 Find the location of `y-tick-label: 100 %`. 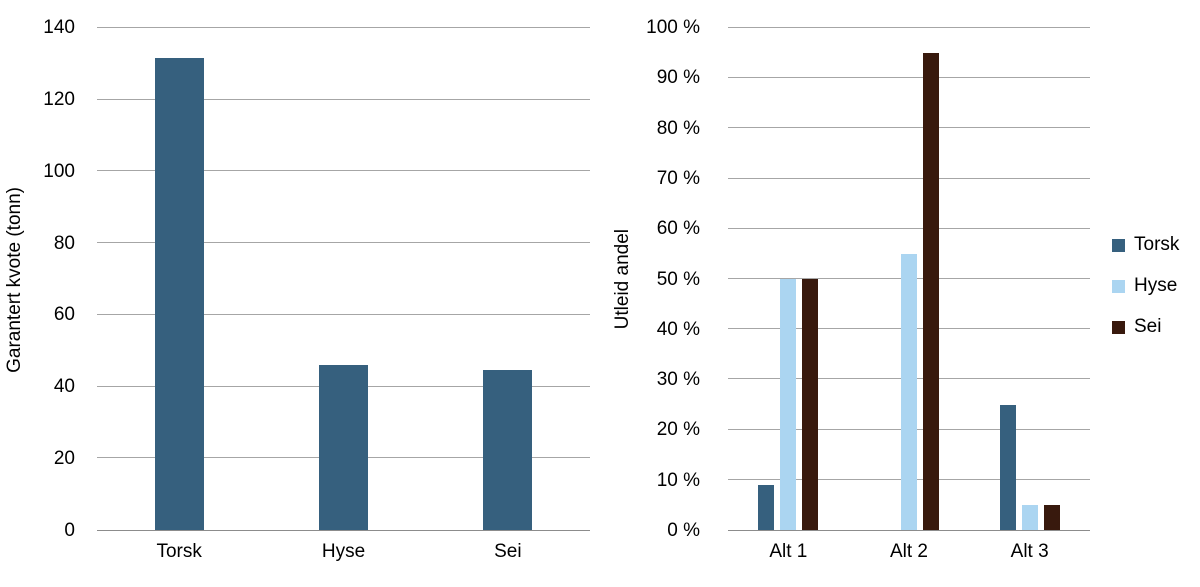

y-tick-label: 100 % is located at coordinates (673, 27).